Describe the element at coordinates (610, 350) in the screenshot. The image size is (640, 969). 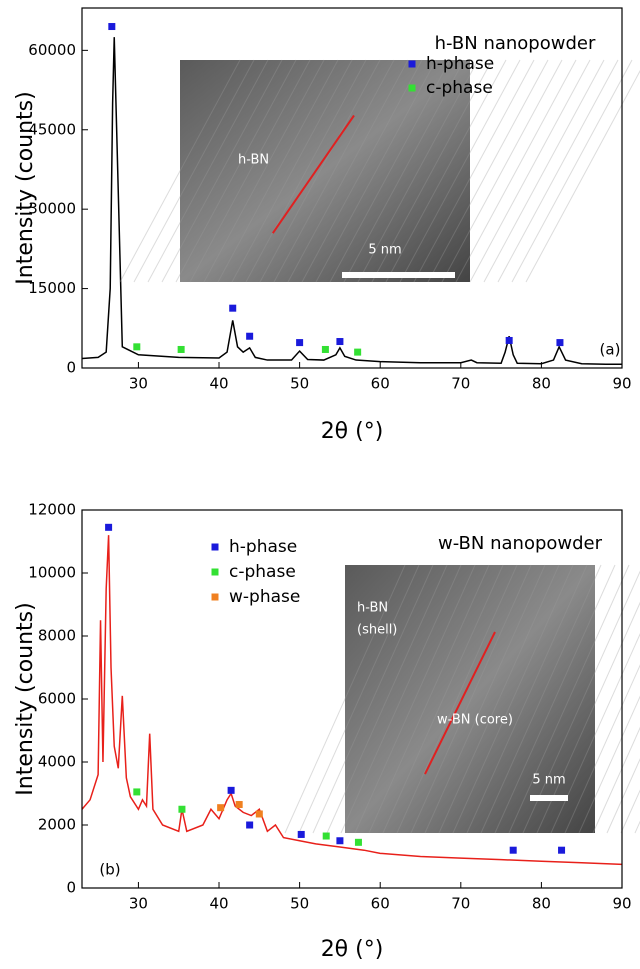
I see `panel-label: (a)` at that location.